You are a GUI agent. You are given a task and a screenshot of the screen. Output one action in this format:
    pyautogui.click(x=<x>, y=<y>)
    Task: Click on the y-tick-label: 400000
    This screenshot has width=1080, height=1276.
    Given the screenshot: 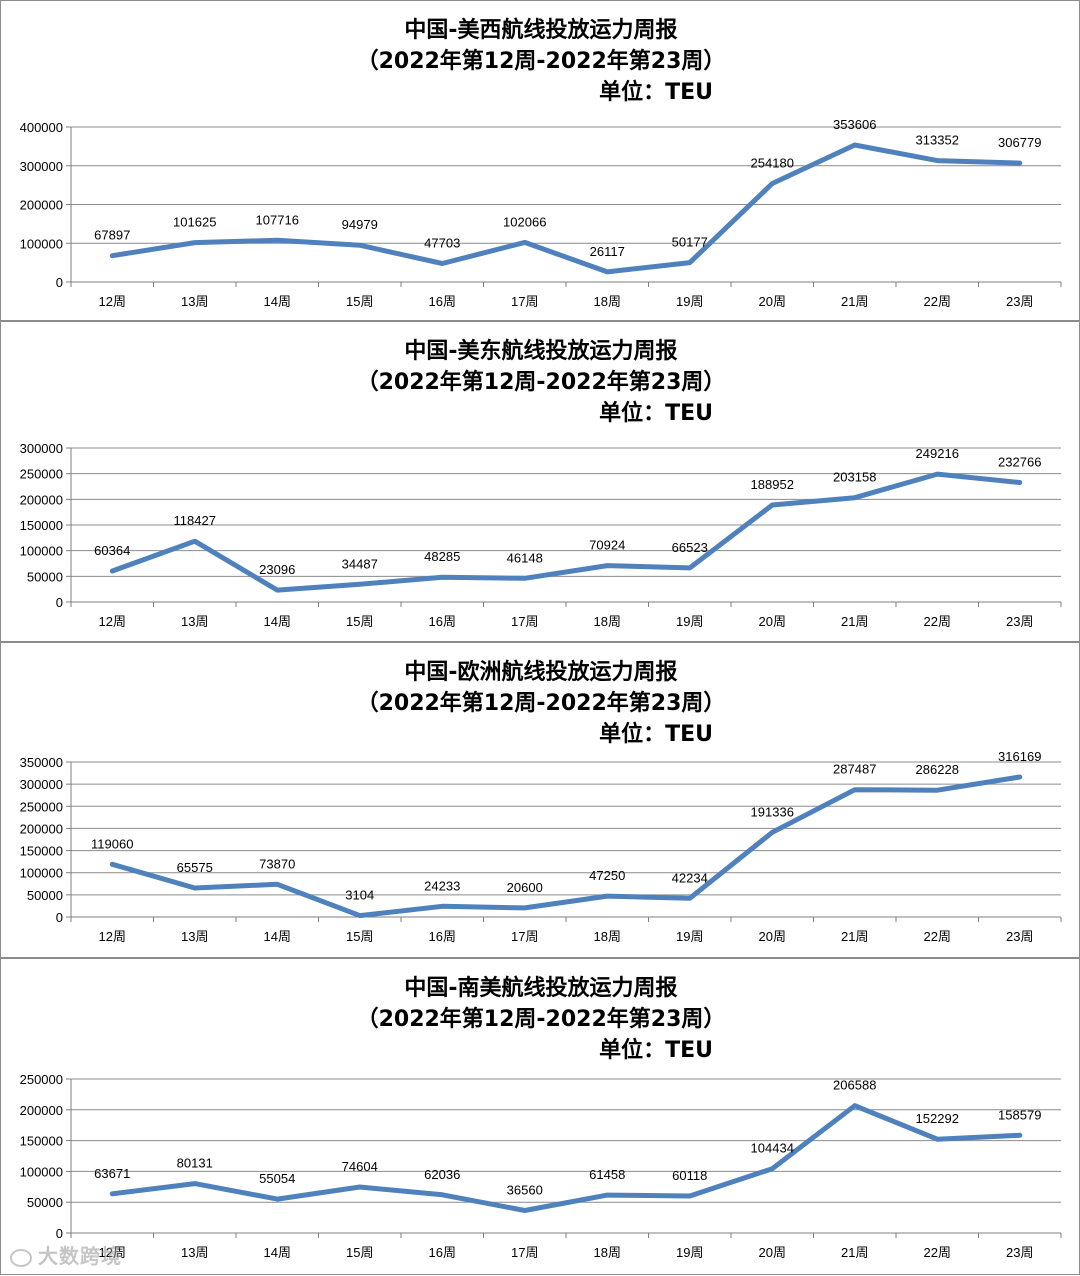 What is the action you would take?
    pyautogui.click(x=41, y=127)
    